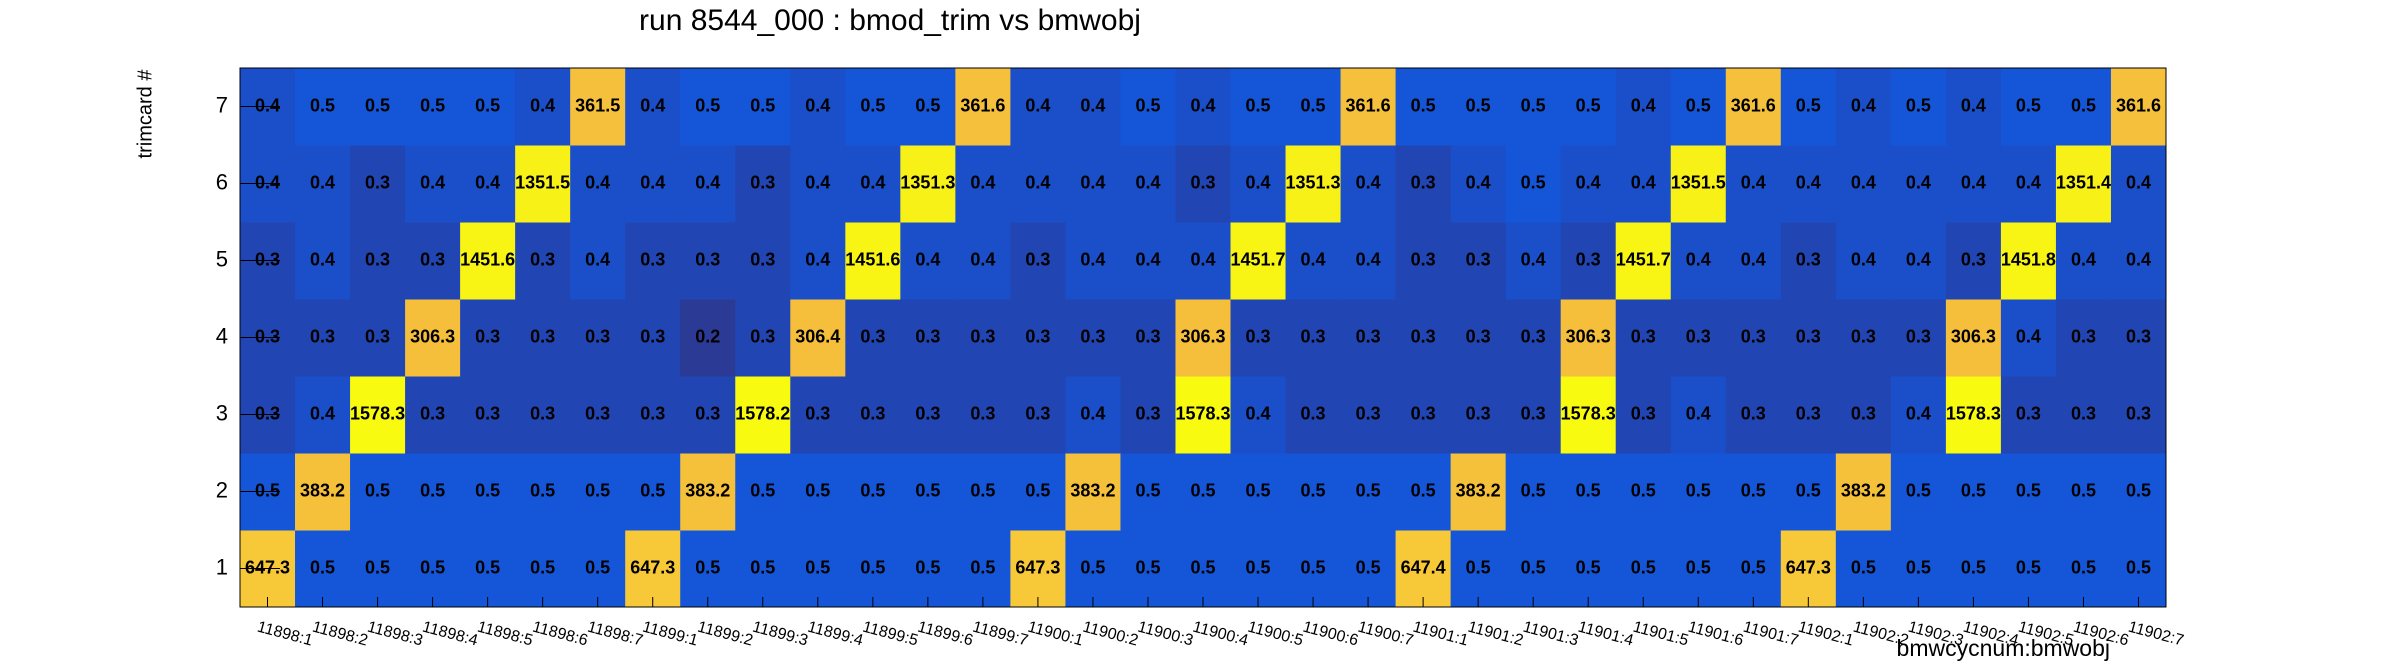 This screenshot has height=672, width=2396. I want to click on x-tick-label: 11899:3, so click(780, 634).